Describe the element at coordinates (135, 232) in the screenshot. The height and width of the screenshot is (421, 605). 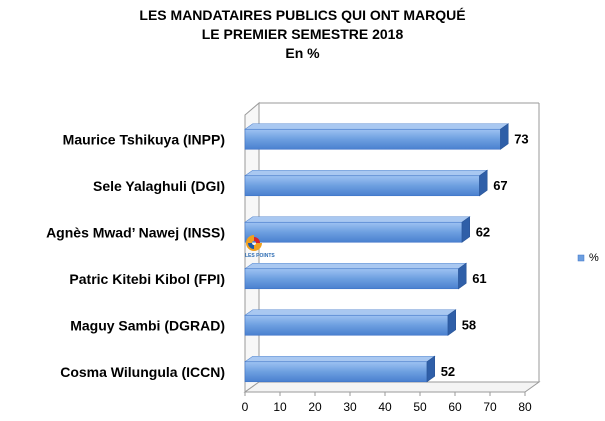
I see `category-label: Agnès Mwad’ Nawej (INSS)` at that location.